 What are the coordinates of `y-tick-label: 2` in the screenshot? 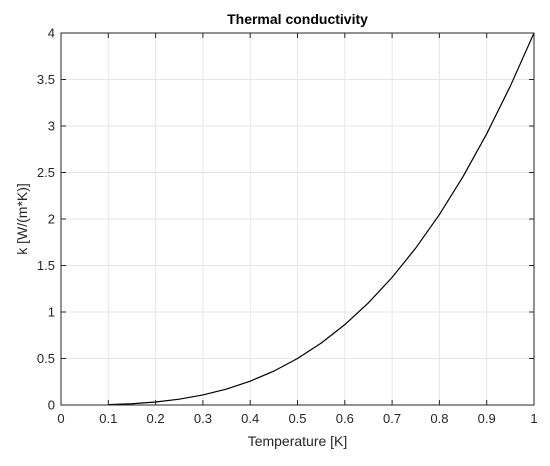 It's located at (51, 219).